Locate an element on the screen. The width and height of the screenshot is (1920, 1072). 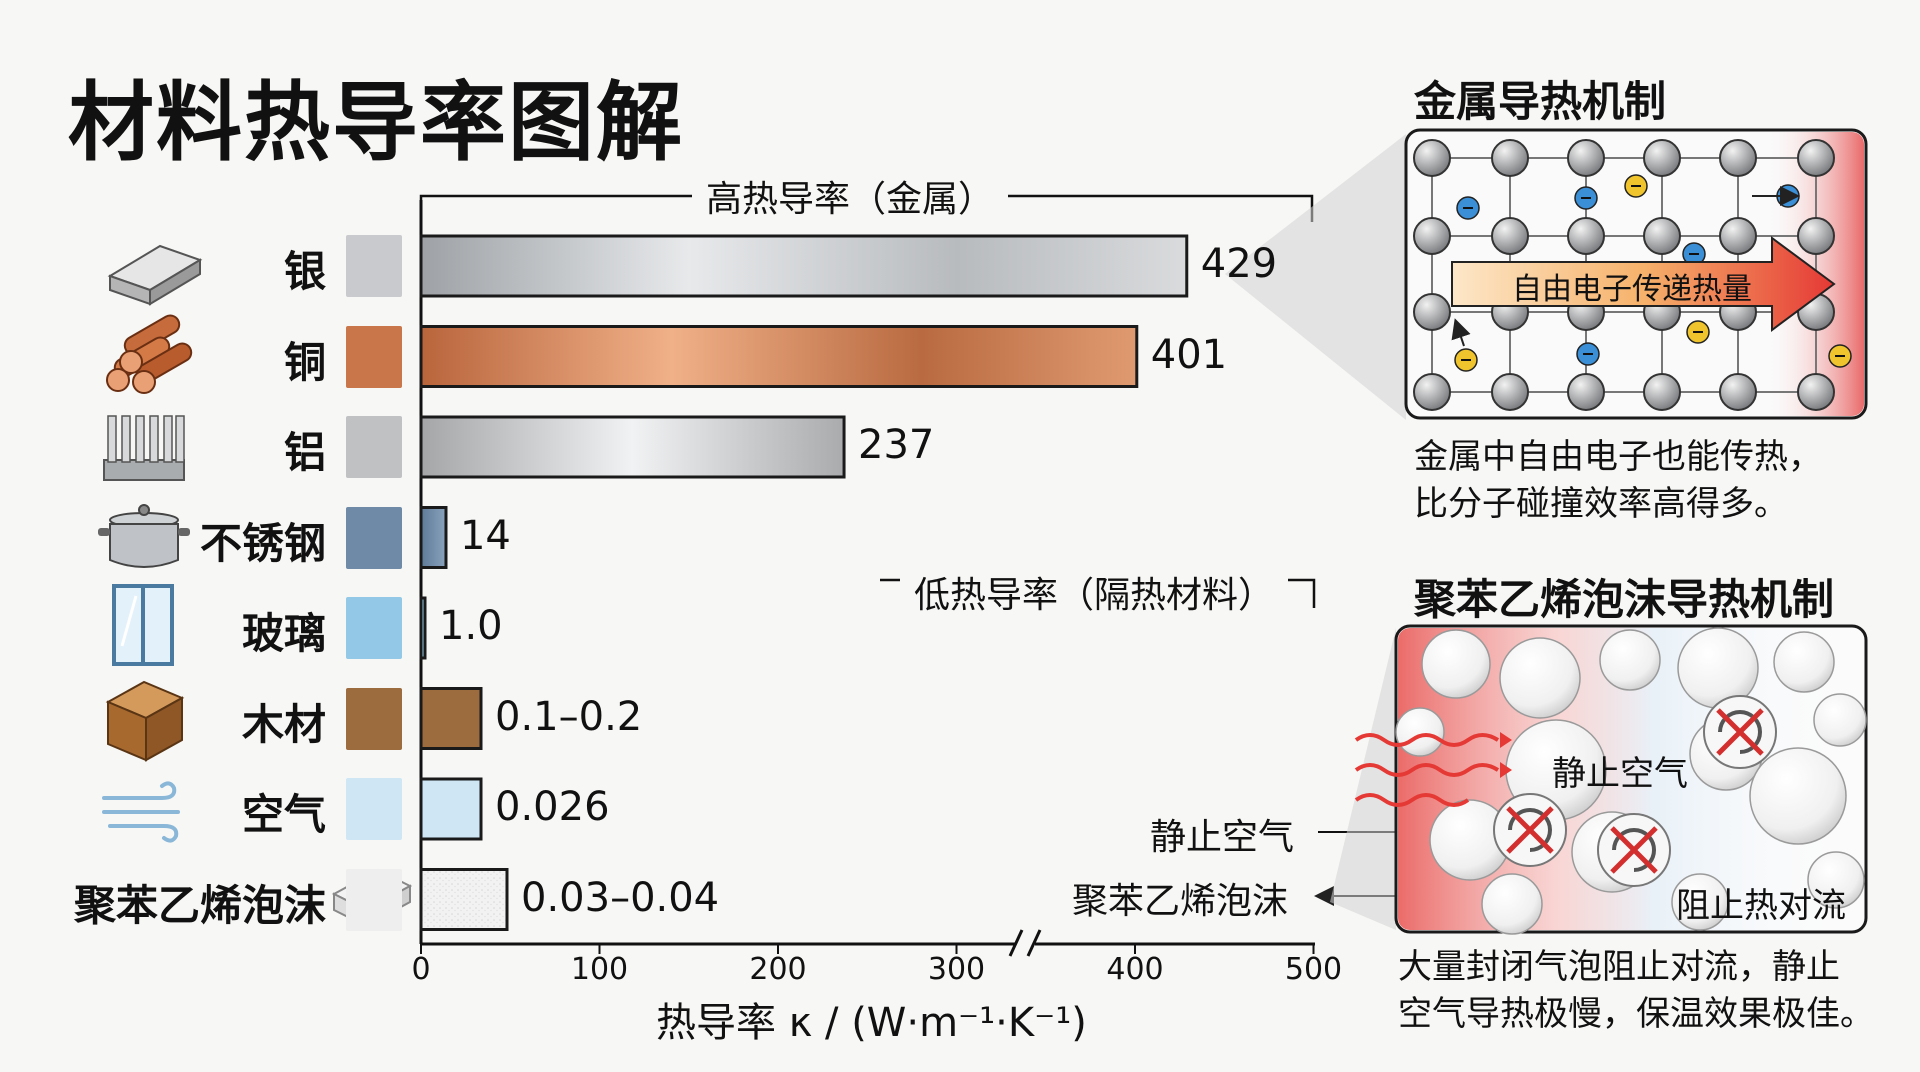
low-conductivity-label: 低热导率（隔热材料） is located at coordinates (1094, 592).